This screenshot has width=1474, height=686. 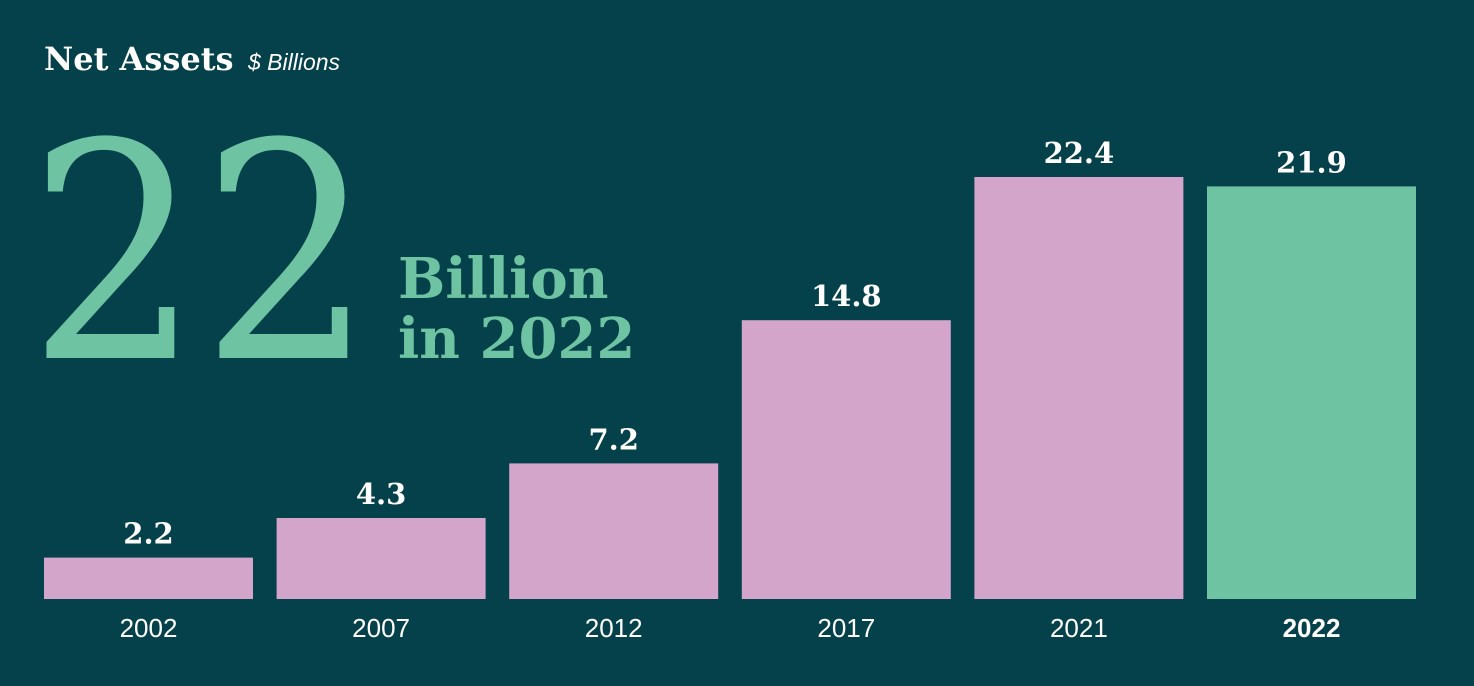 I want to click on category-label-2012: 2012, so click(x=614, y=628).